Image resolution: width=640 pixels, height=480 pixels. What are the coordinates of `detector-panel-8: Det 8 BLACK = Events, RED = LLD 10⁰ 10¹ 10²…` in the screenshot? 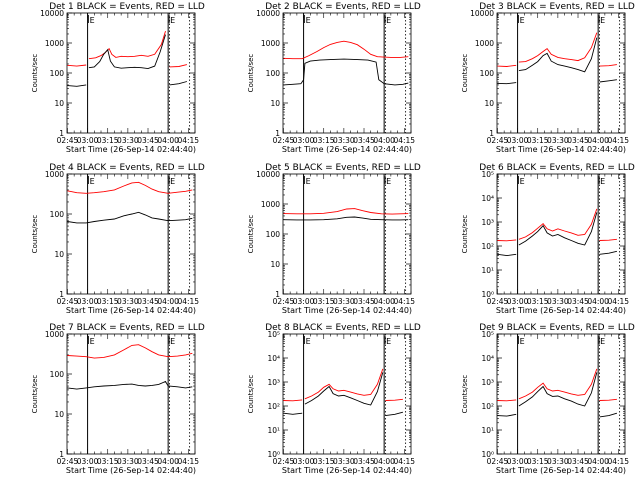 It's located at (334, 399).